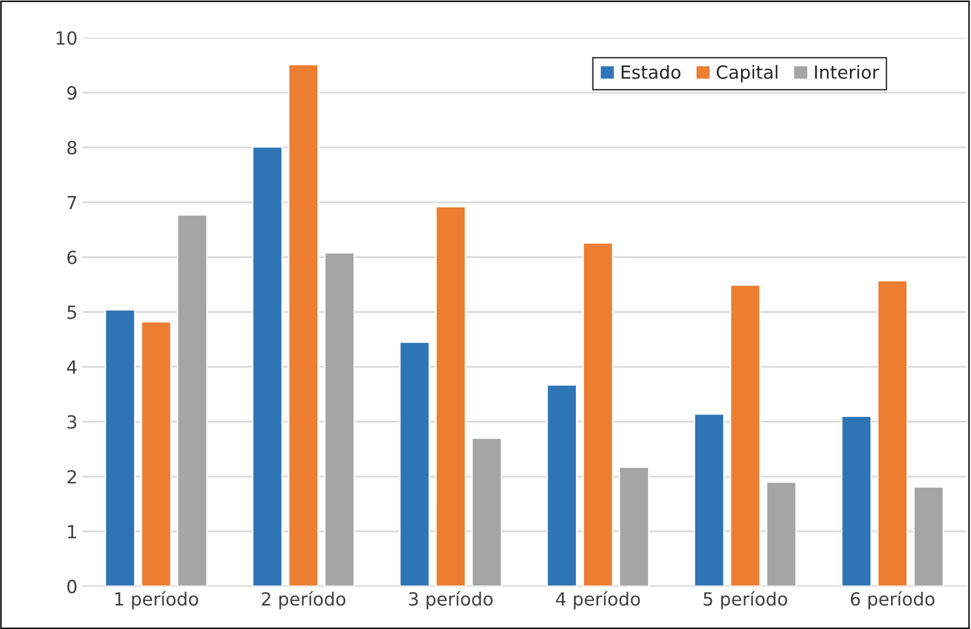 This screenshot has width=971, height=629. What do you see at coordinates (72, 477) in the screenshot?
I see `y-tick-label: 2` at bounding box center [72, 477].